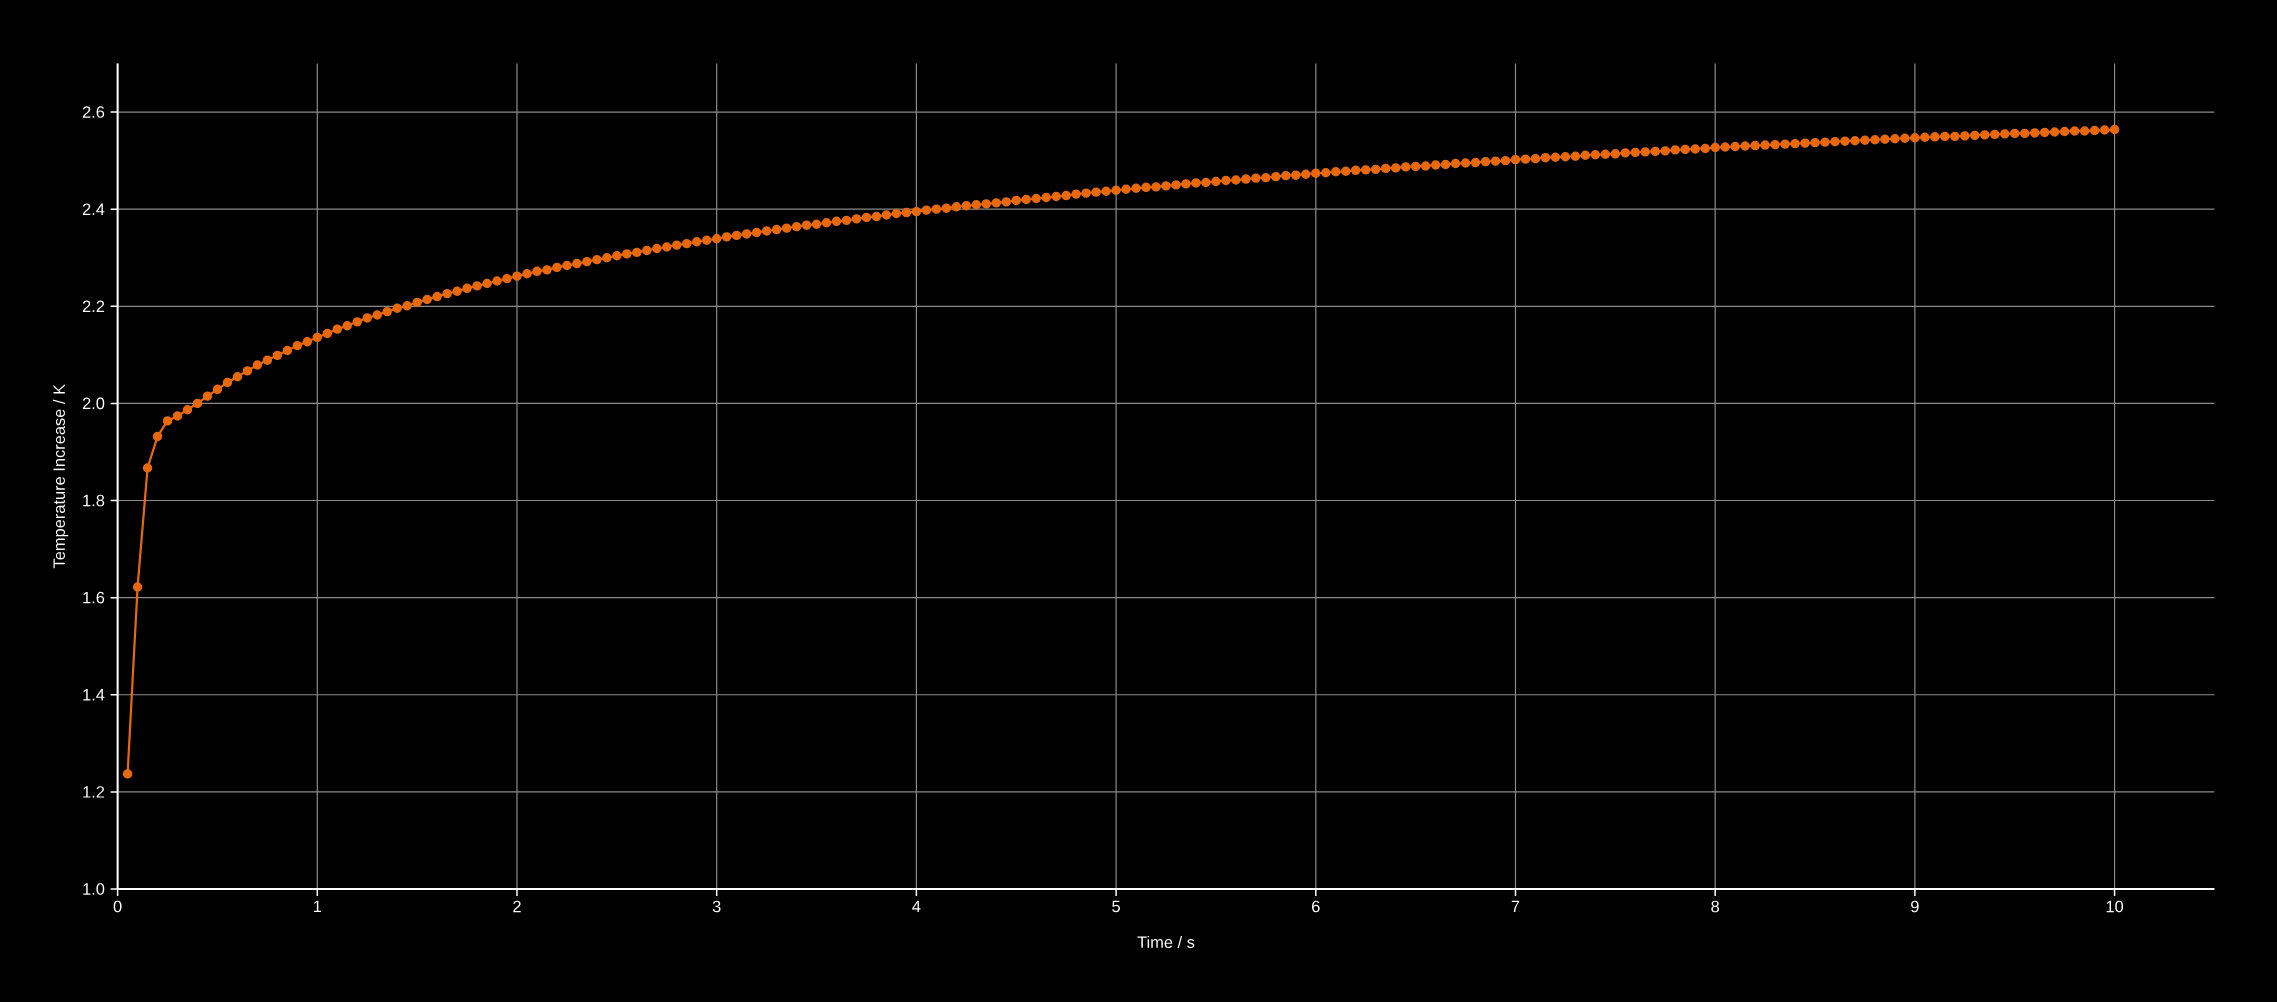 The width and height of the screenshot is (2277, 1002). What do you see at coordinates (2115, 906) in the screenshot?
I see `x-tick-label: 10` at bounding box center [2115, 906].